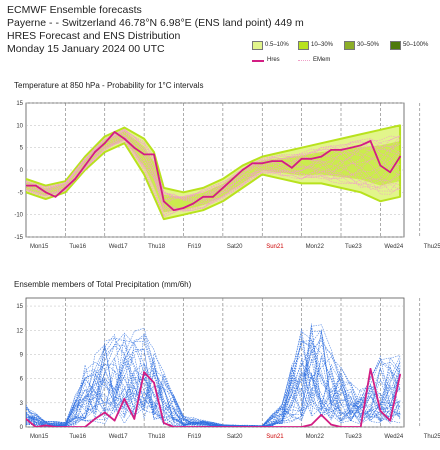 This screenshot has width=440, height=450. What do you see at coordinates (258, 61) in the screenshot?
I see `legend-hres-line` at bounding box center [258, 61].